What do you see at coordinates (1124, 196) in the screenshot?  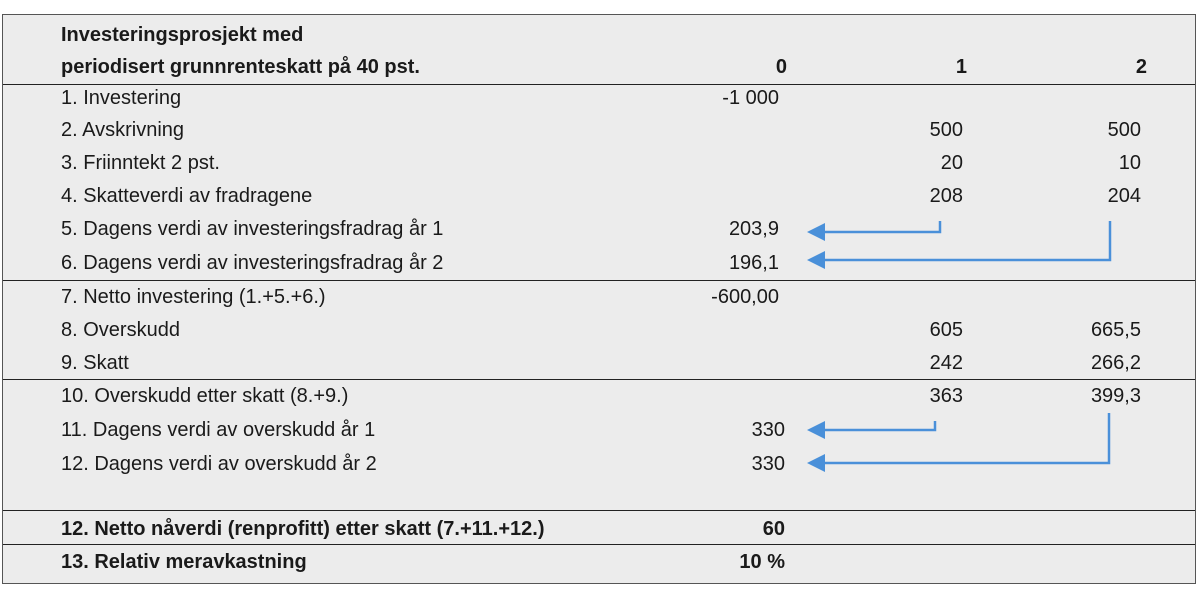 I see `row-value-2: 204` at bounding box center [1124, 196].